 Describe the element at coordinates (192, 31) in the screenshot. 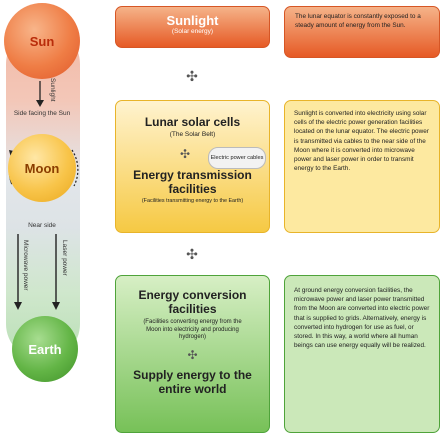

I see `sunlight-subtitle: (Solar energy)` at that location.